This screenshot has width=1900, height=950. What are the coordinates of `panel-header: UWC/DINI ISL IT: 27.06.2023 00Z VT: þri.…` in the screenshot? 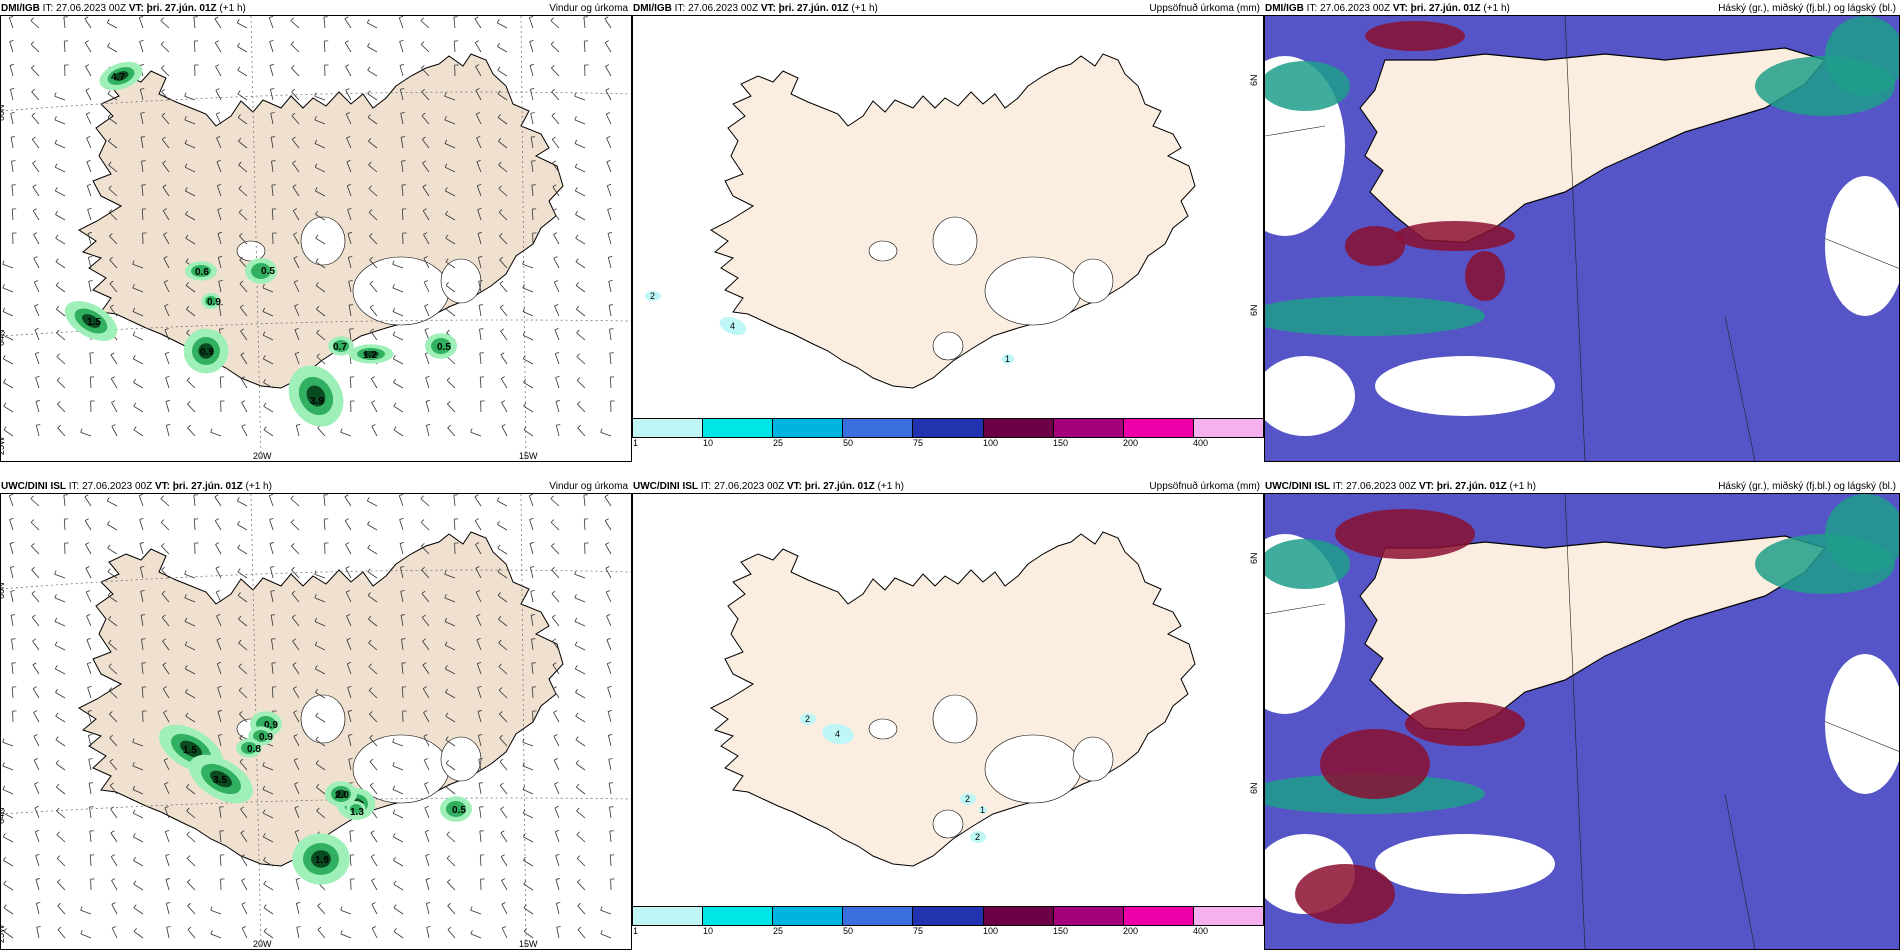 It's located at (316, 487).